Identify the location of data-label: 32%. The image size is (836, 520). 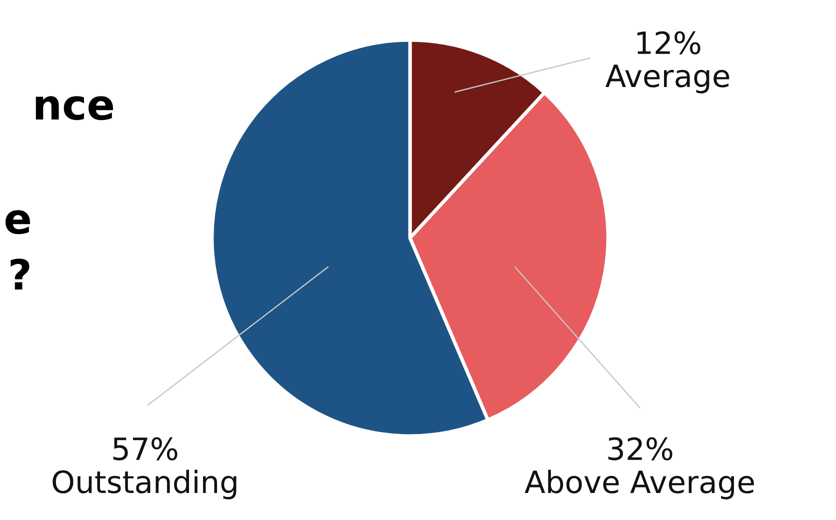
(640, 448).